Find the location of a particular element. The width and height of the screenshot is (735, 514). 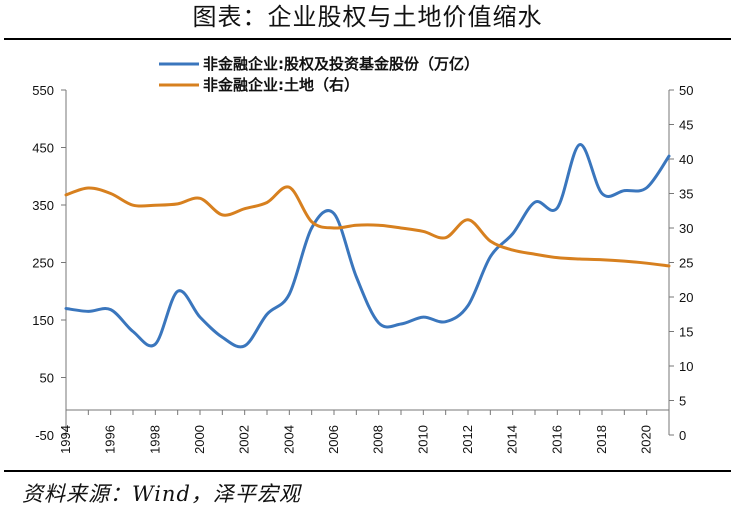

legend-label: 非金融企业:股权及投资基金股份（万亿） is located at coordinates (341, 64).